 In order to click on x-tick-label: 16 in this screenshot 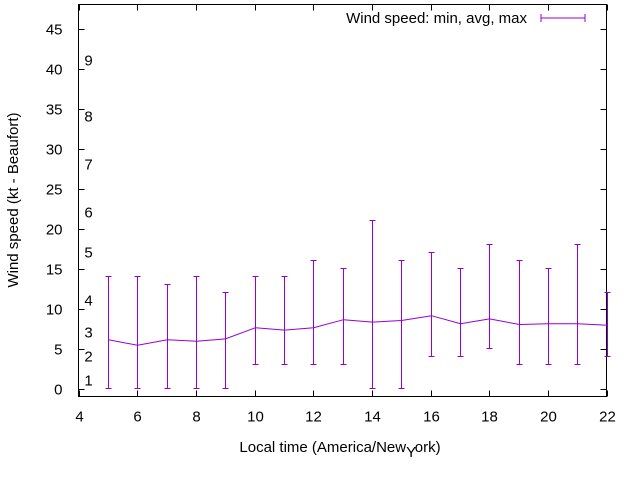, I will do `click(431, 417)`.